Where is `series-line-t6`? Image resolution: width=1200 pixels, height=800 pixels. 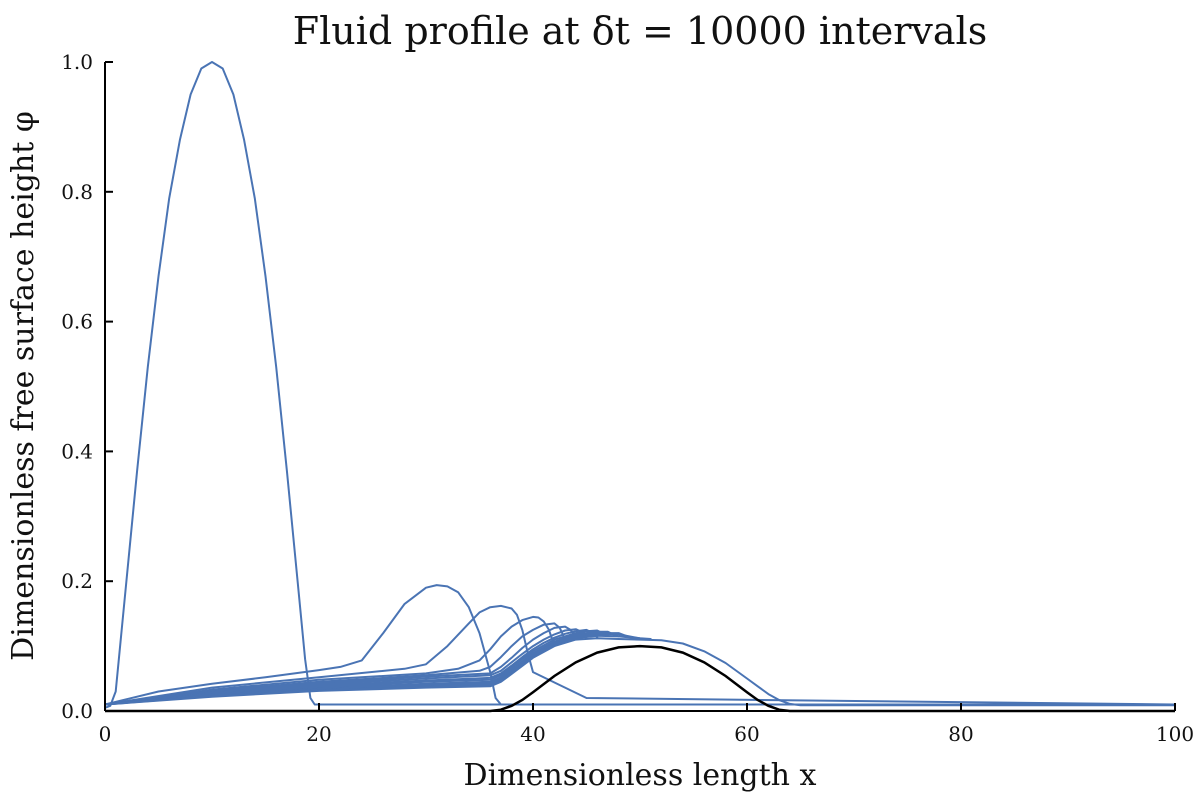 series-line-t6 is located at coordinates (346, 667).